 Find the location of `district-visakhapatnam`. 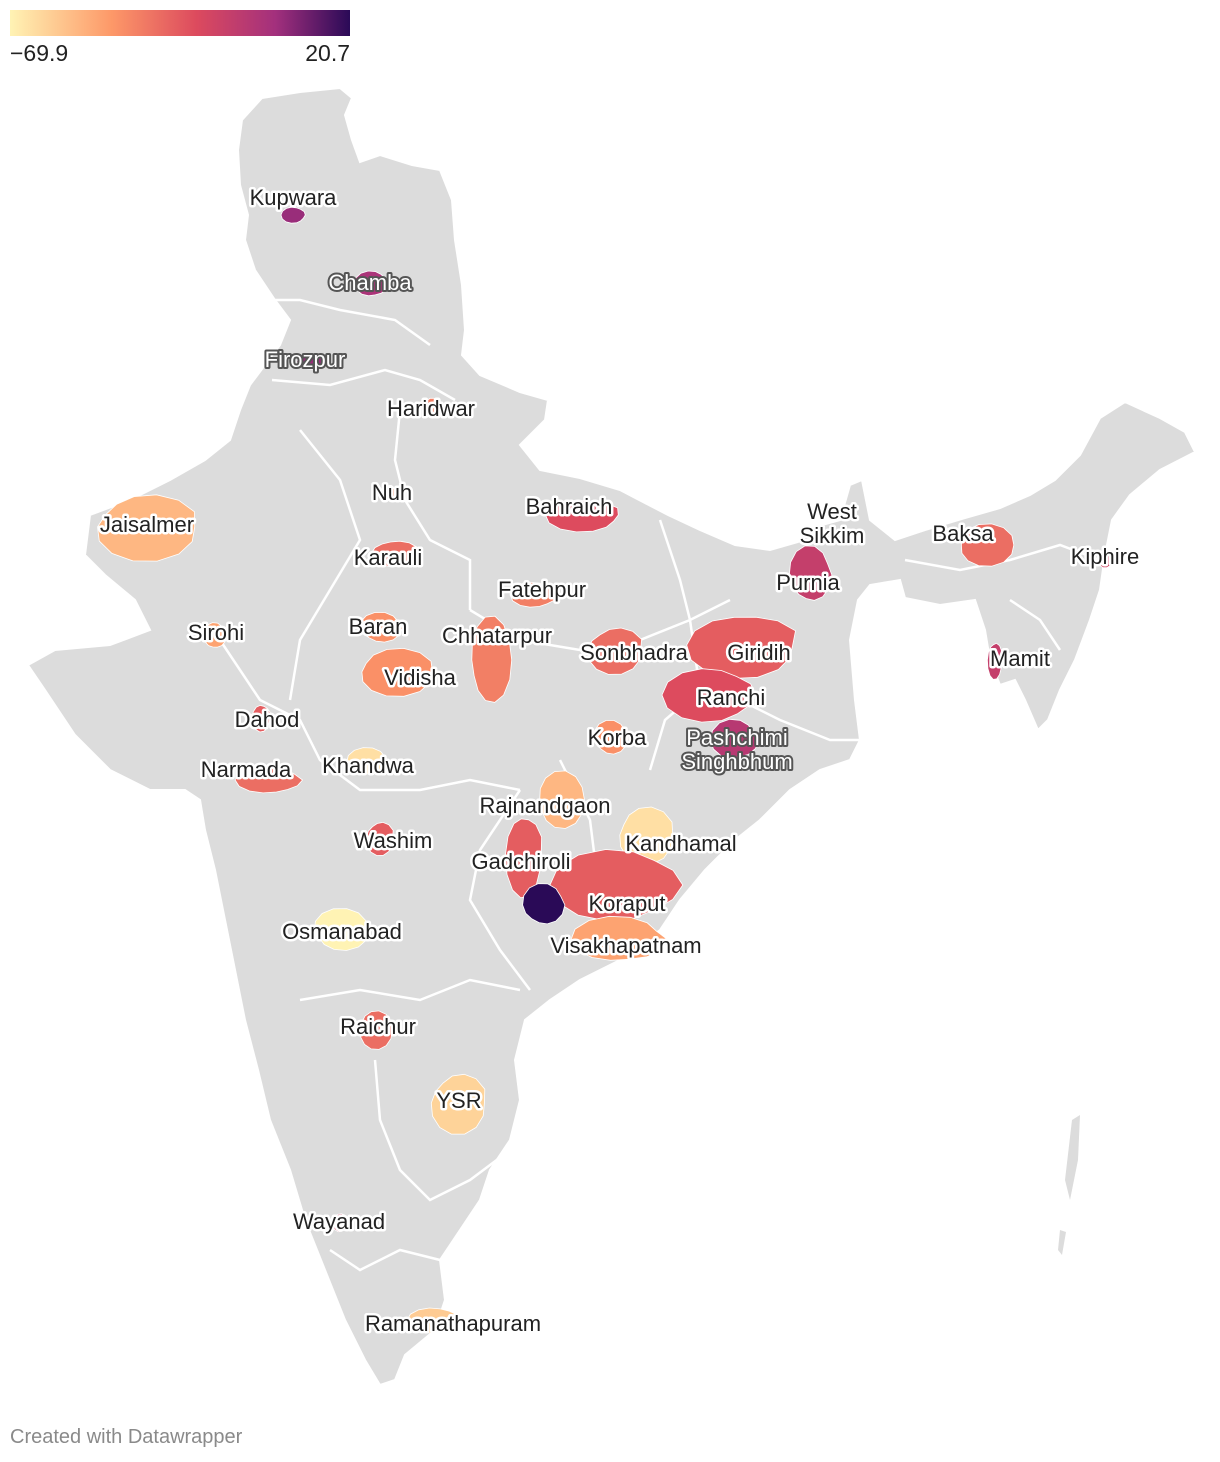

district-visakhapatnam is located at coordinates (619, 938).